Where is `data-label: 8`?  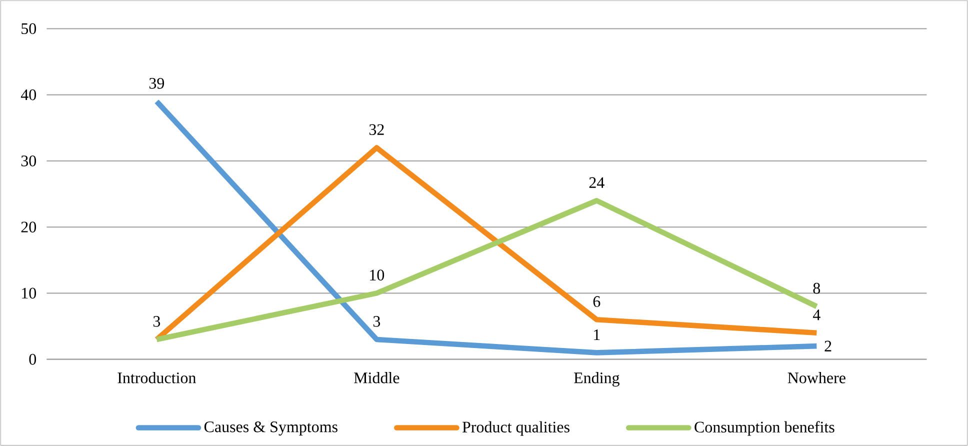 data-label: 8 is located at coordinates (816, 288).